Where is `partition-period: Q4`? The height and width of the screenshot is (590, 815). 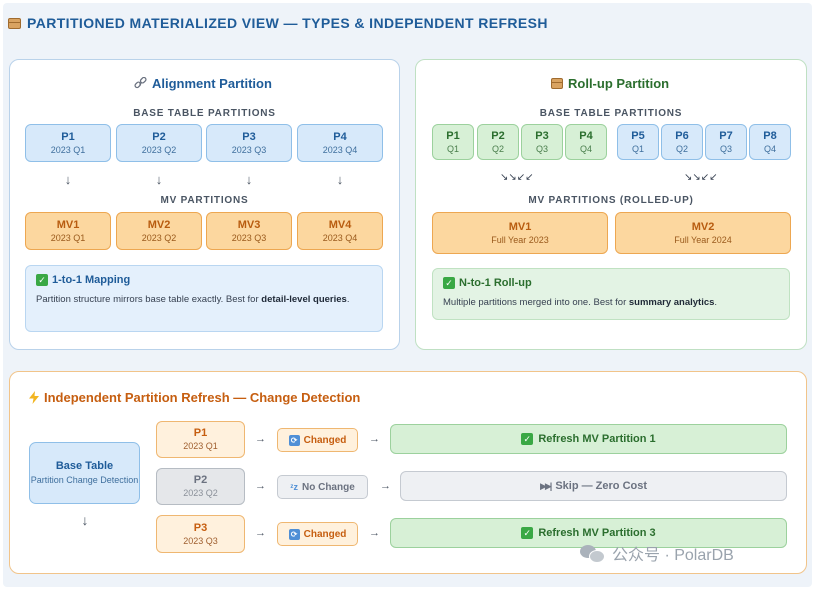 partition-period: Q4 is located at coordinates (769, 148).